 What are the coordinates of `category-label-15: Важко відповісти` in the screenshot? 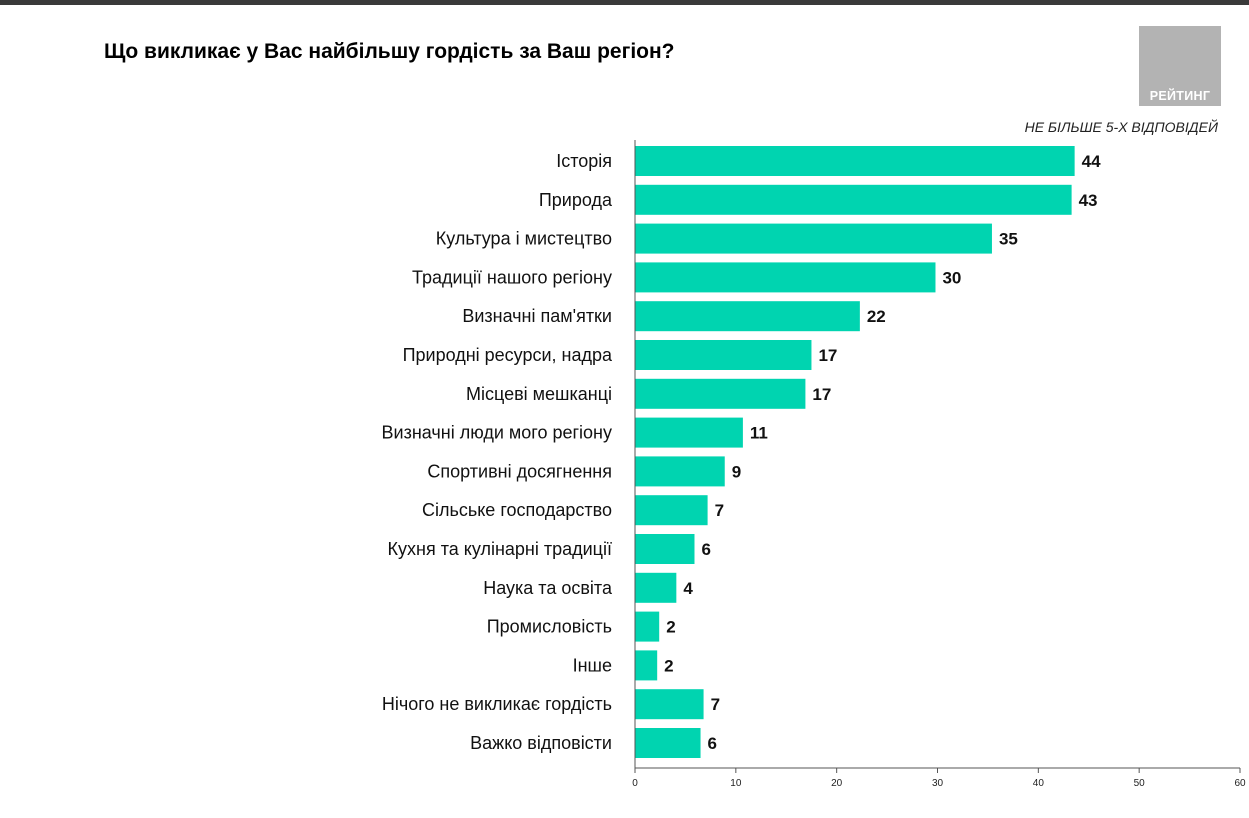 It's located at (541, 743).